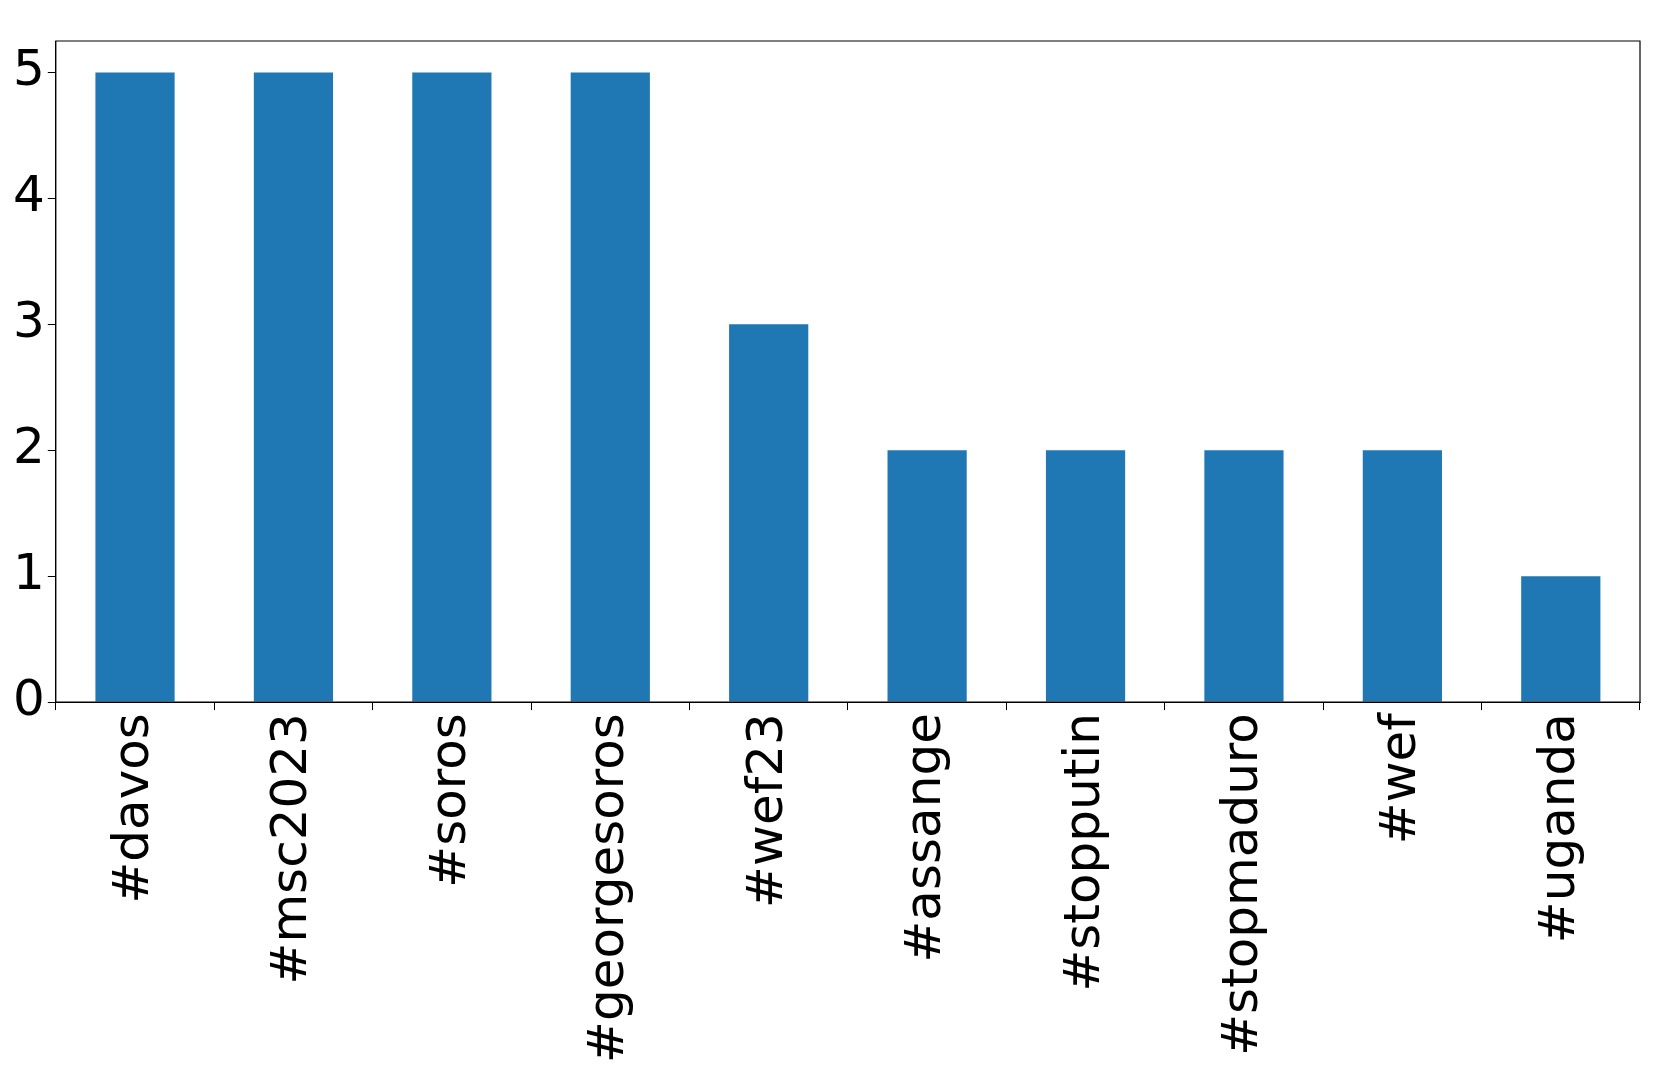  I want to click on x-tick-label: #stopputin, so click(1081, 852).